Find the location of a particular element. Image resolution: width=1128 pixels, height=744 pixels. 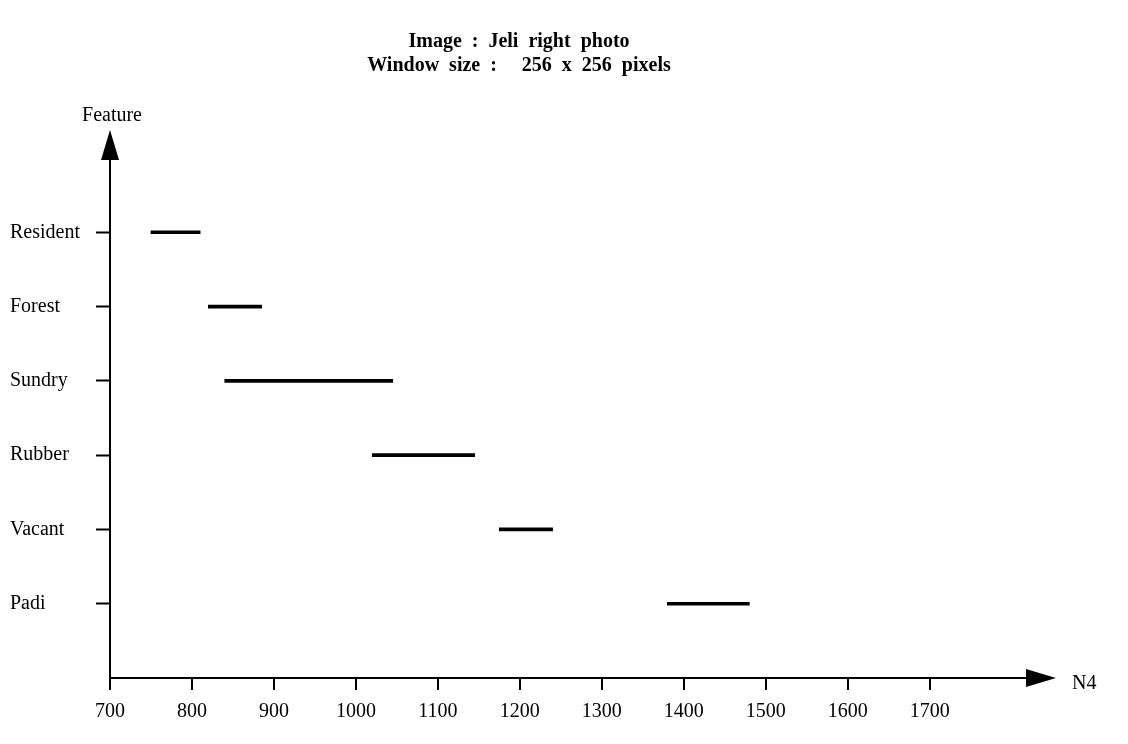

y-axis-title: Feature is located at coordinates (112, 114).